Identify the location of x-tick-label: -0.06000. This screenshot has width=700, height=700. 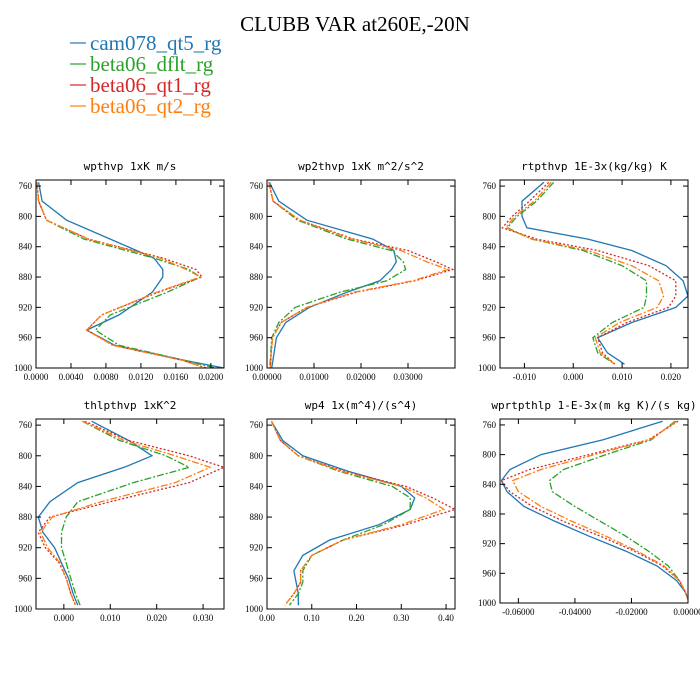
(518, 612).